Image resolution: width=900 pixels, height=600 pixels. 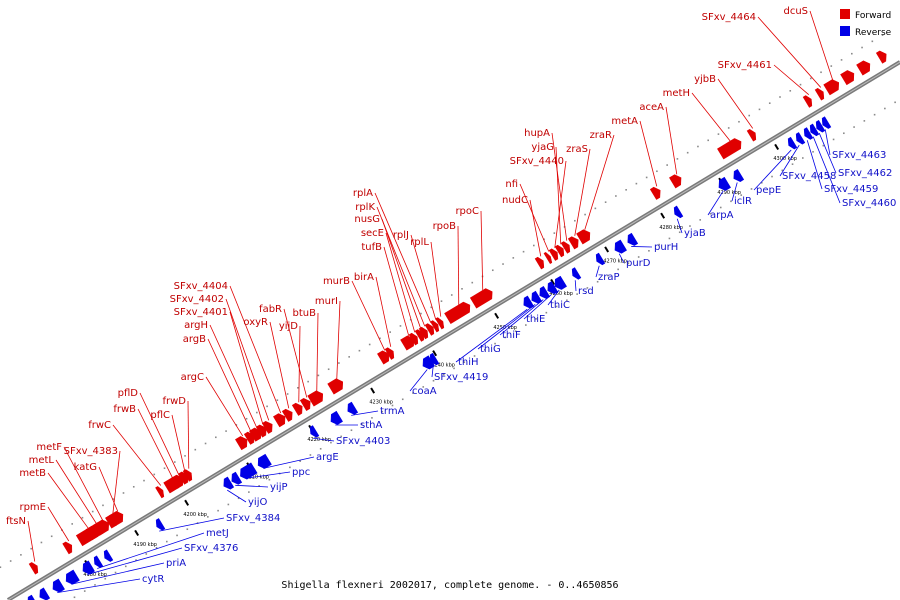 I want to click on gene-reverse-cytR-label: cytR, so click(x=153, y=579).